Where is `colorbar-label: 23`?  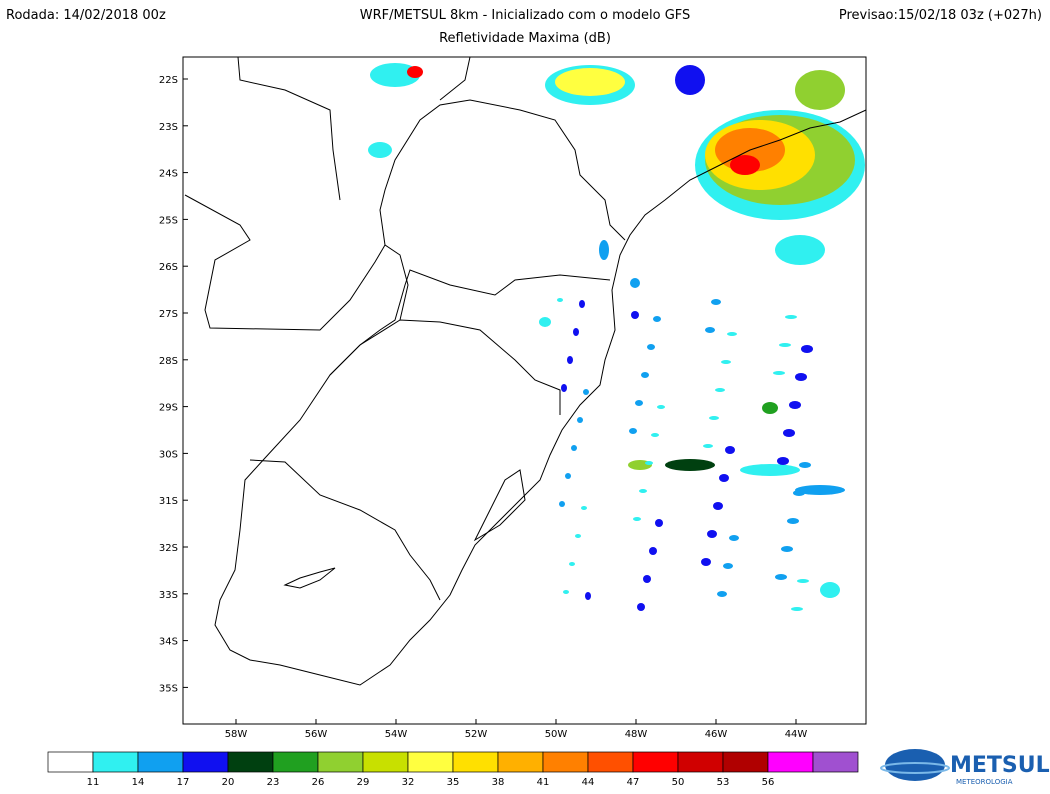 colorbar-label: 23 is located at coordinates (273, 782).